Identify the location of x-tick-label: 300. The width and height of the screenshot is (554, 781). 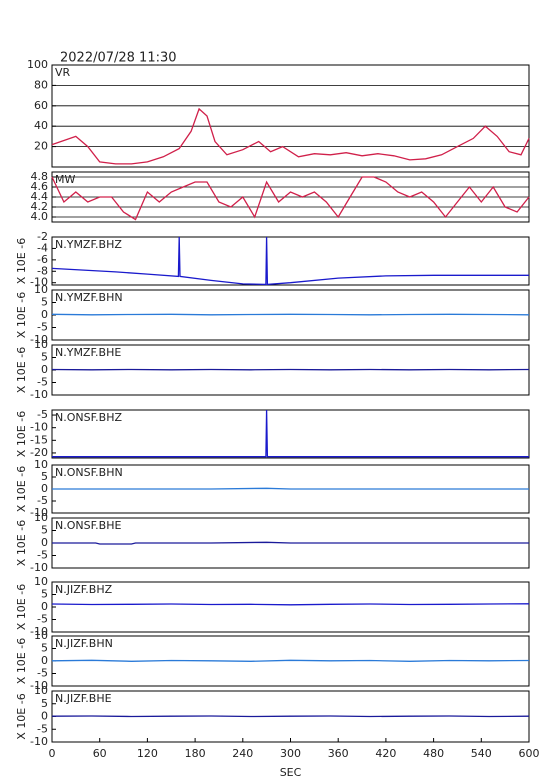
(290, 753).